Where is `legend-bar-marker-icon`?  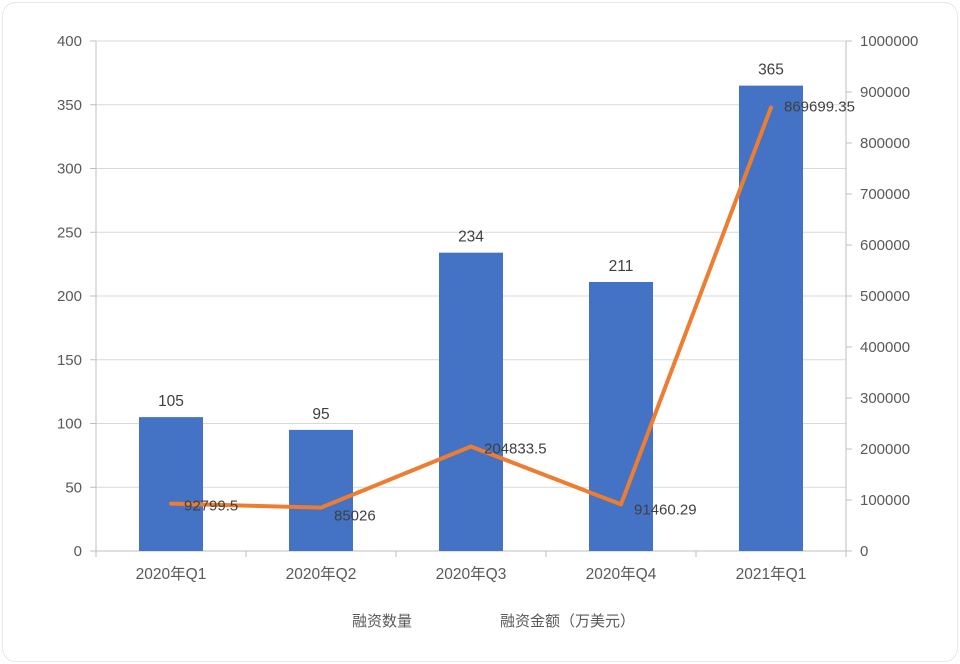 legend-bar-marker-icon is located at coordinates (334, 621).